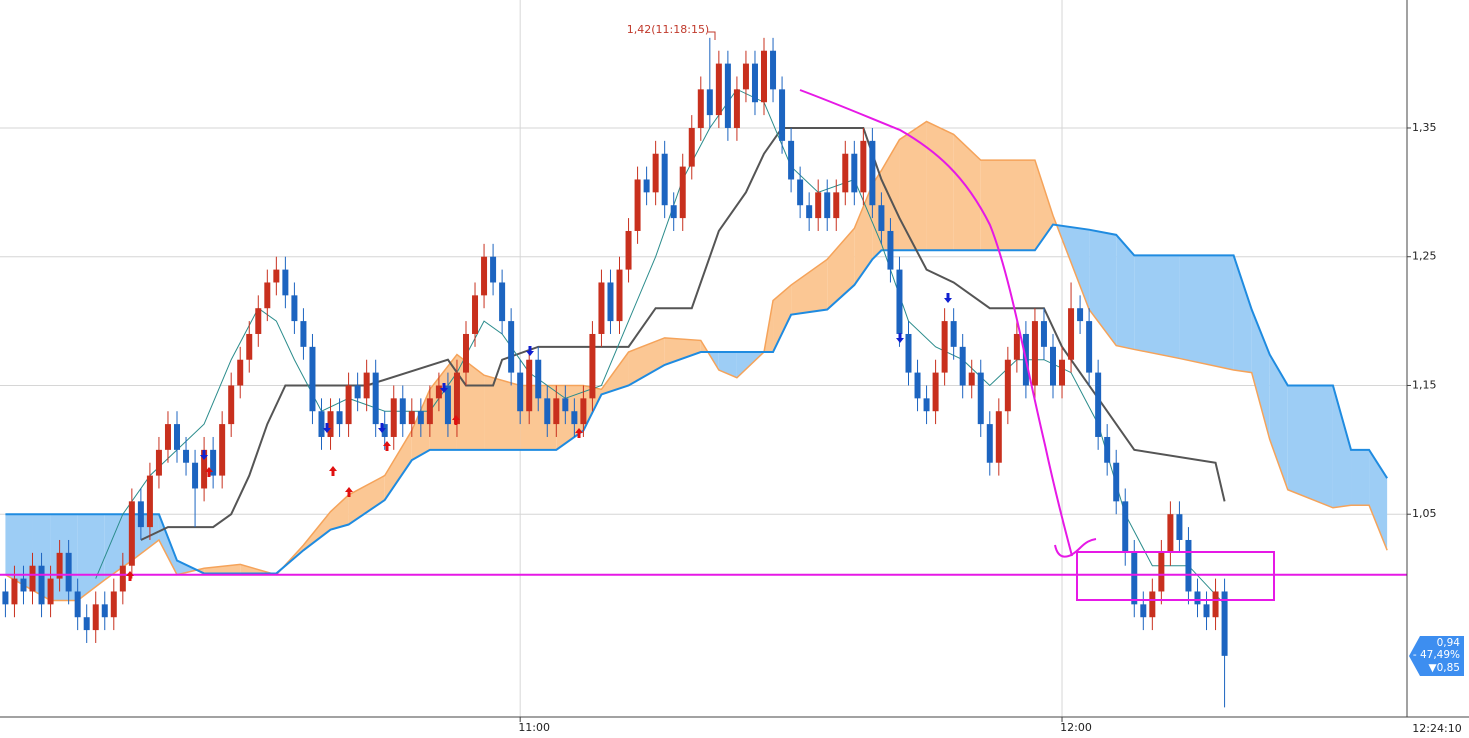 This screenshot has height=738, width=1469. I want to click on x-tick-label: 11:00, so click(534, 727).